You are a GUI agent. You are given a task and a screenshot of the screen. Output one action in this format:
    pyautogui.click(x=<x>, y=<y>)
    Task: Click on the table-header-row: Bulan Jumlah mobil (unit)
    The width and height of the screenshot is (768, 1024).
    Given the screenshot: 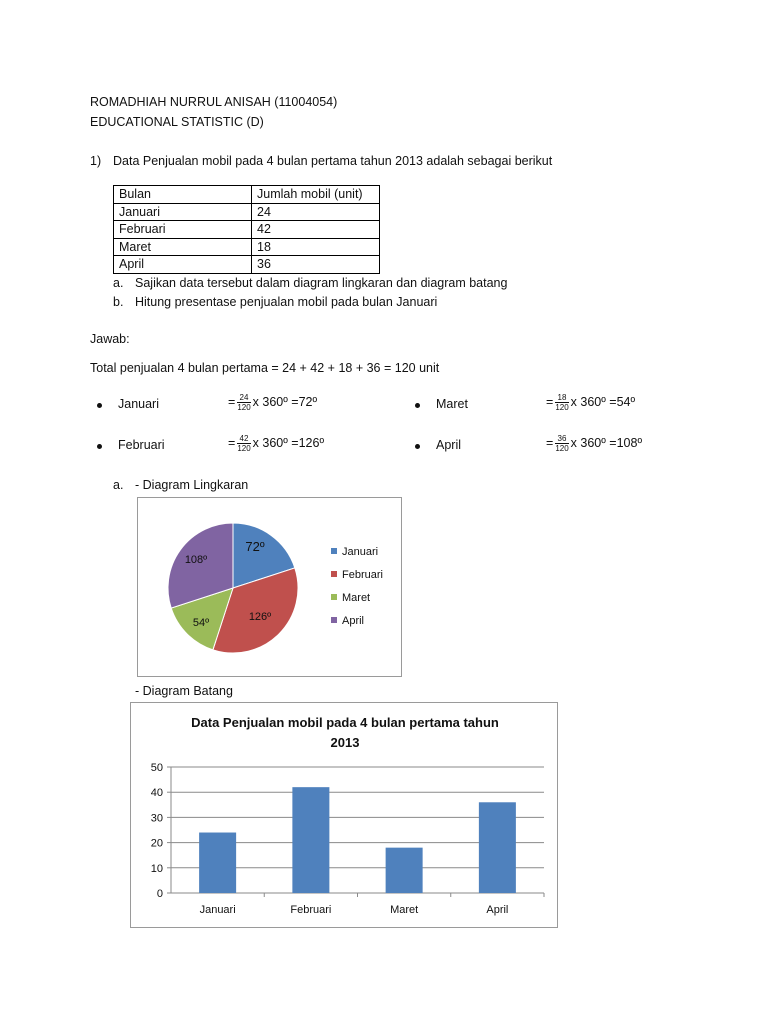 What is the action you would take?
    pyautogui.click(x=246, y=194)
    